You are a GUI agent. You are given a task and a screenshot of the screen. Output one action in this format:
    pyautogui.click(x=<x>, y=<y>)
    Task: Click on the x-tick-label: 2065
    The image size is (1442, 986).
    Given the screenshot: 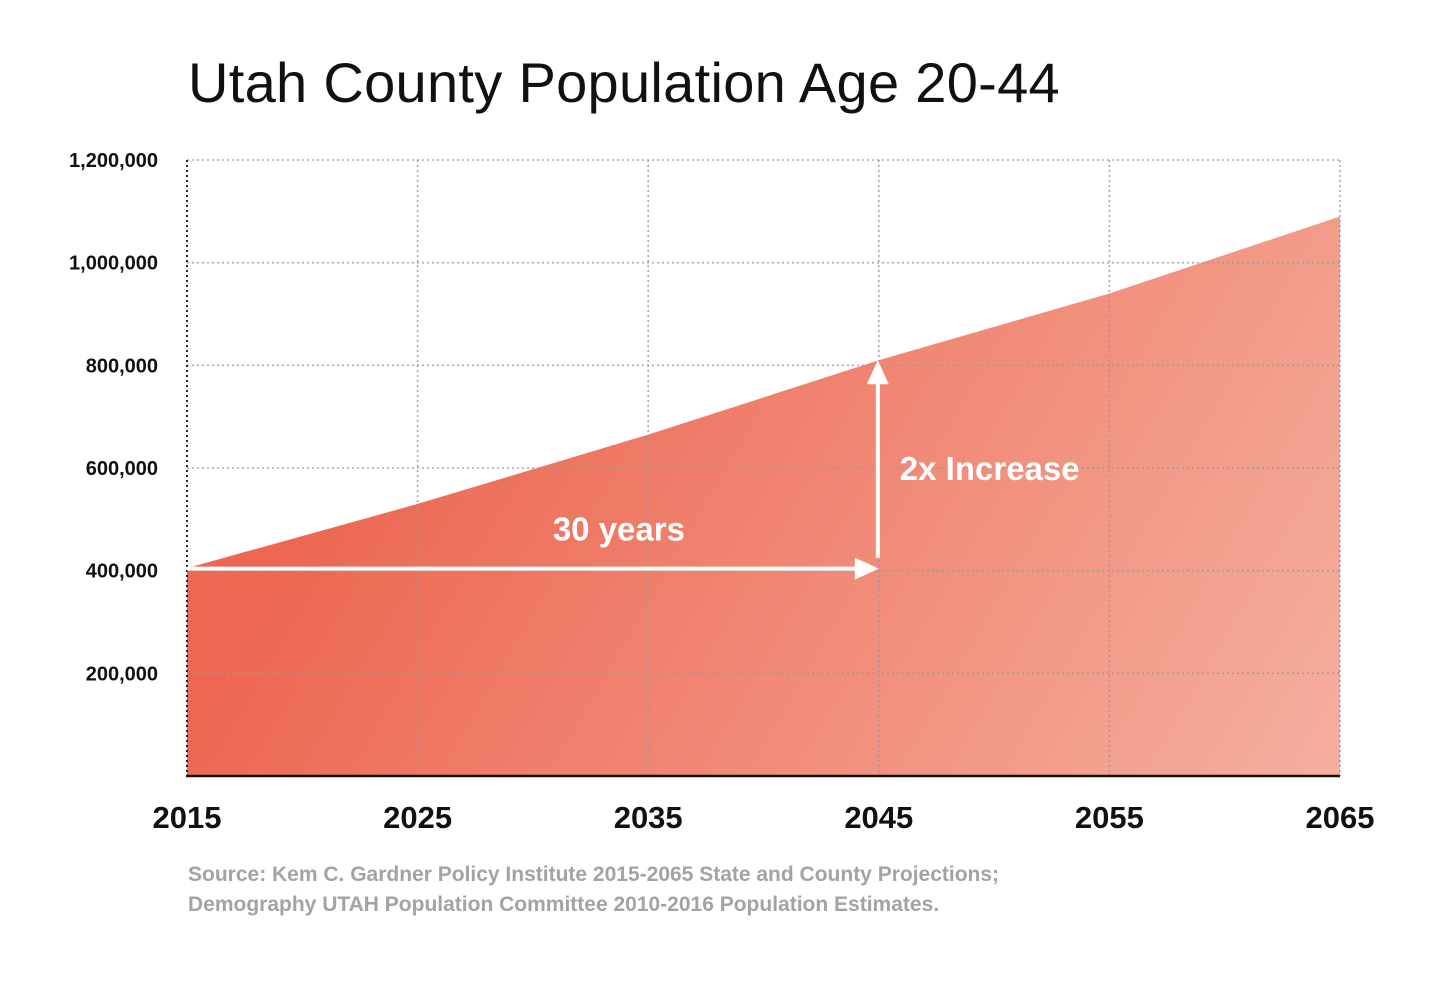 What is the action you would take?
    pyautogui.click(x=1340, y=817)
    